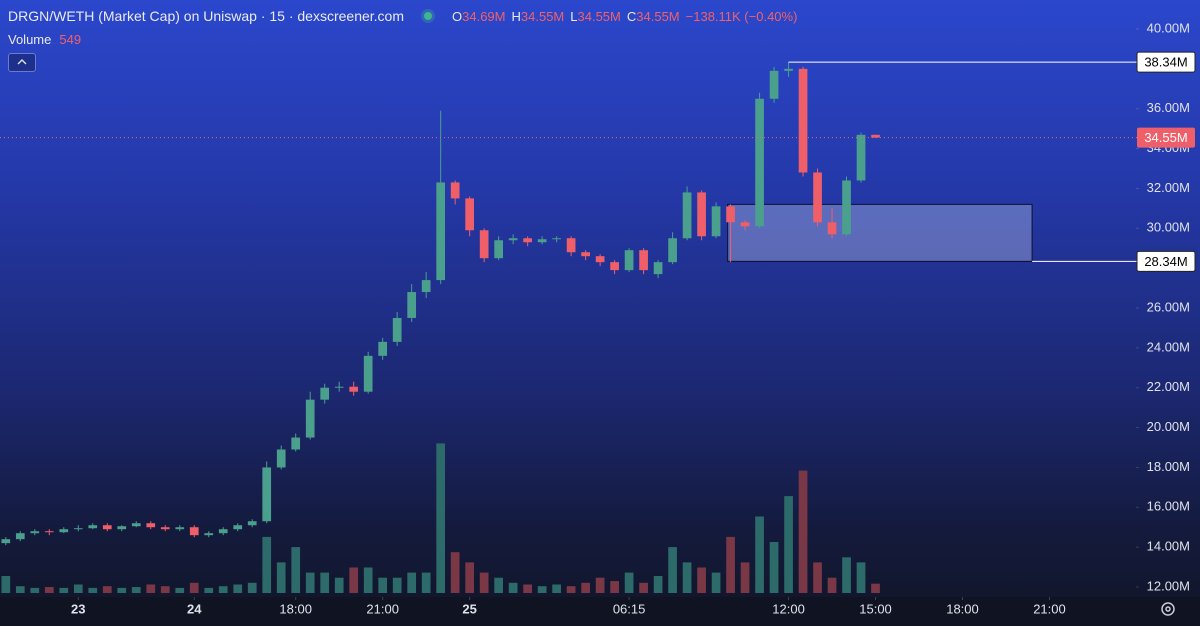 This screenshot has height=626, width=1200. What do you see at coordinates (1168, 546) in the screenshot?
I see `y-tick-label: 14.00M` at bounding box center [1168, 546].